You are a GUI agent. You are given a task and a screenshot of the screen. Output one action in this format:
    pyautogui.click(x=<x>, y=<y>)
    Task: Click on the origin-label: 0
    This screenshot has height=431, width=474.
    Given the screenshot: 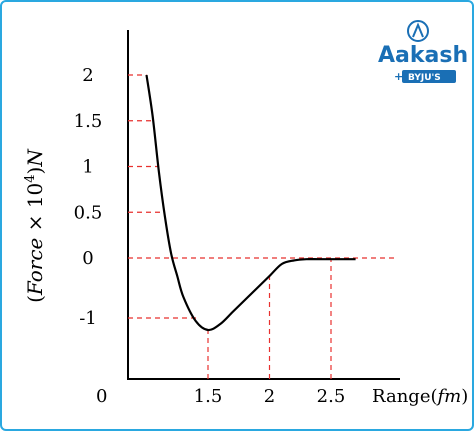 What is the action you would take?
    pyautogui.click(x=101, y=396)
    